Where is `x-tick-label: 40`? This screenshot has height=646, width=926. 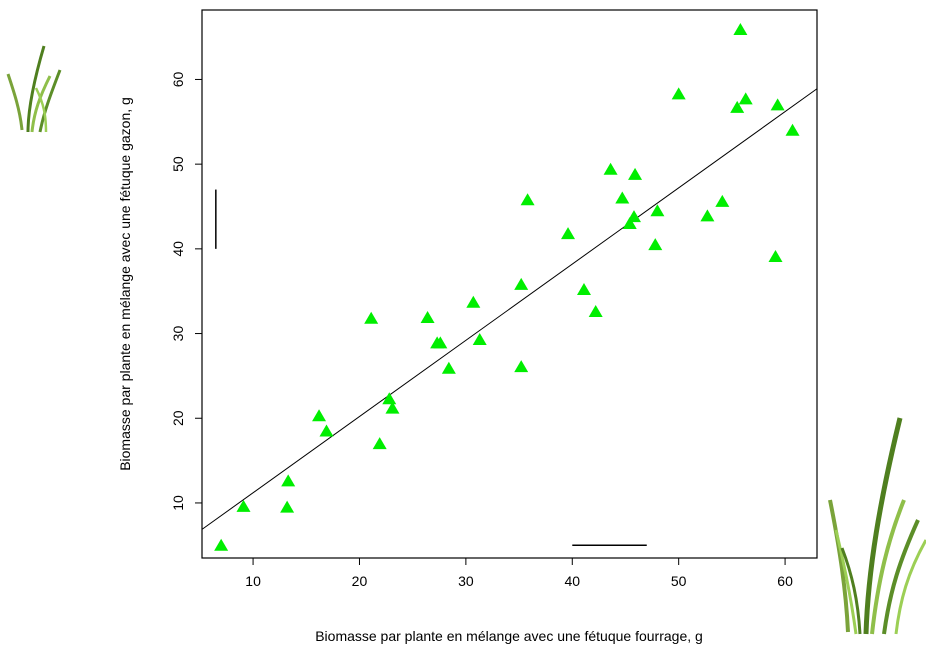
x-tick-label: 40 is located at coordinates (572, 581).